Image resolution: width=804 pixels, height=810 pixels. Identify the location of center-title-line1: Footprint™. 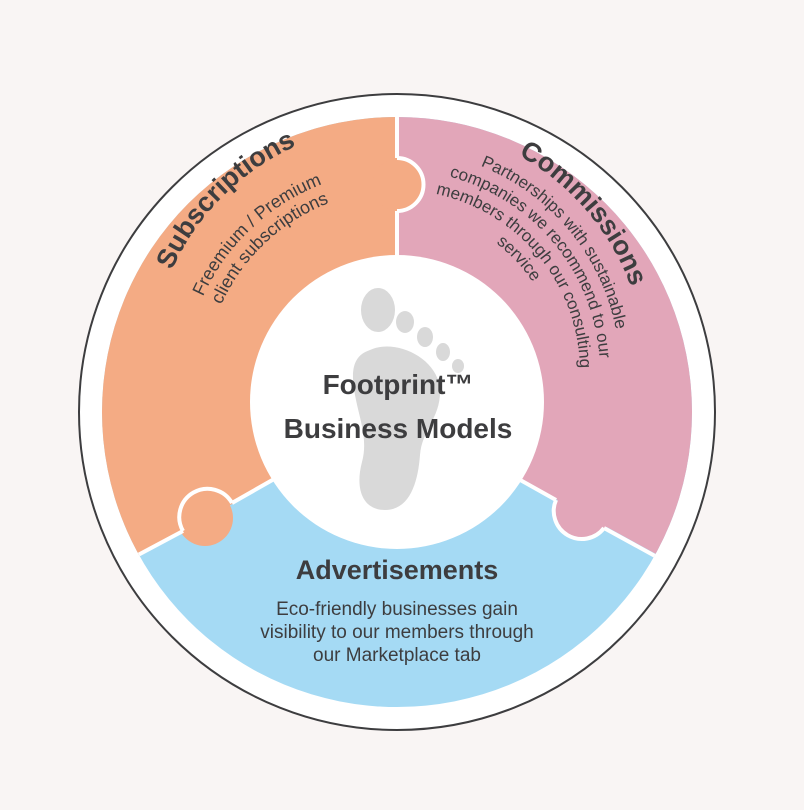
(398, 384).